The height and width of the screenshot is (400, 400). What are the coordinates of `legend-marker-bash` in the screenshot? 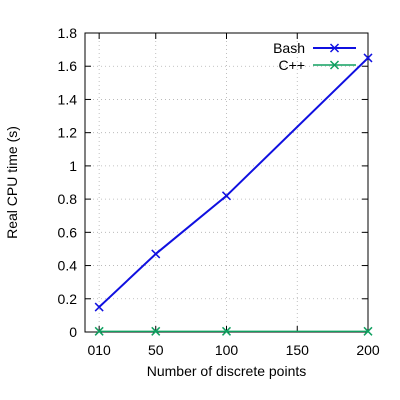 It's located at (334, 48).